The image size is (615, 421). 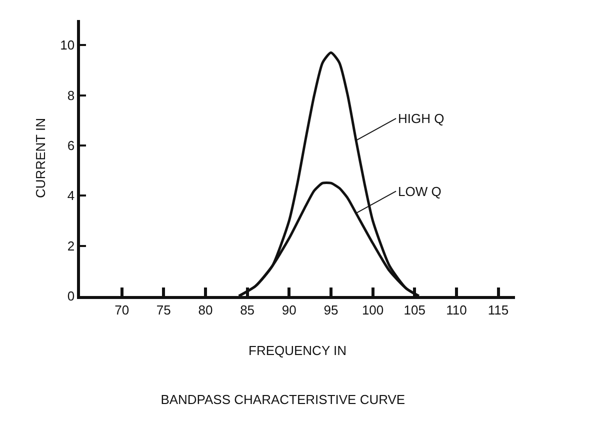 What do you see at coordinates (71, 196) in the screenshot?
I see `y-tick-label: 4` at bounding box center [71, 196].